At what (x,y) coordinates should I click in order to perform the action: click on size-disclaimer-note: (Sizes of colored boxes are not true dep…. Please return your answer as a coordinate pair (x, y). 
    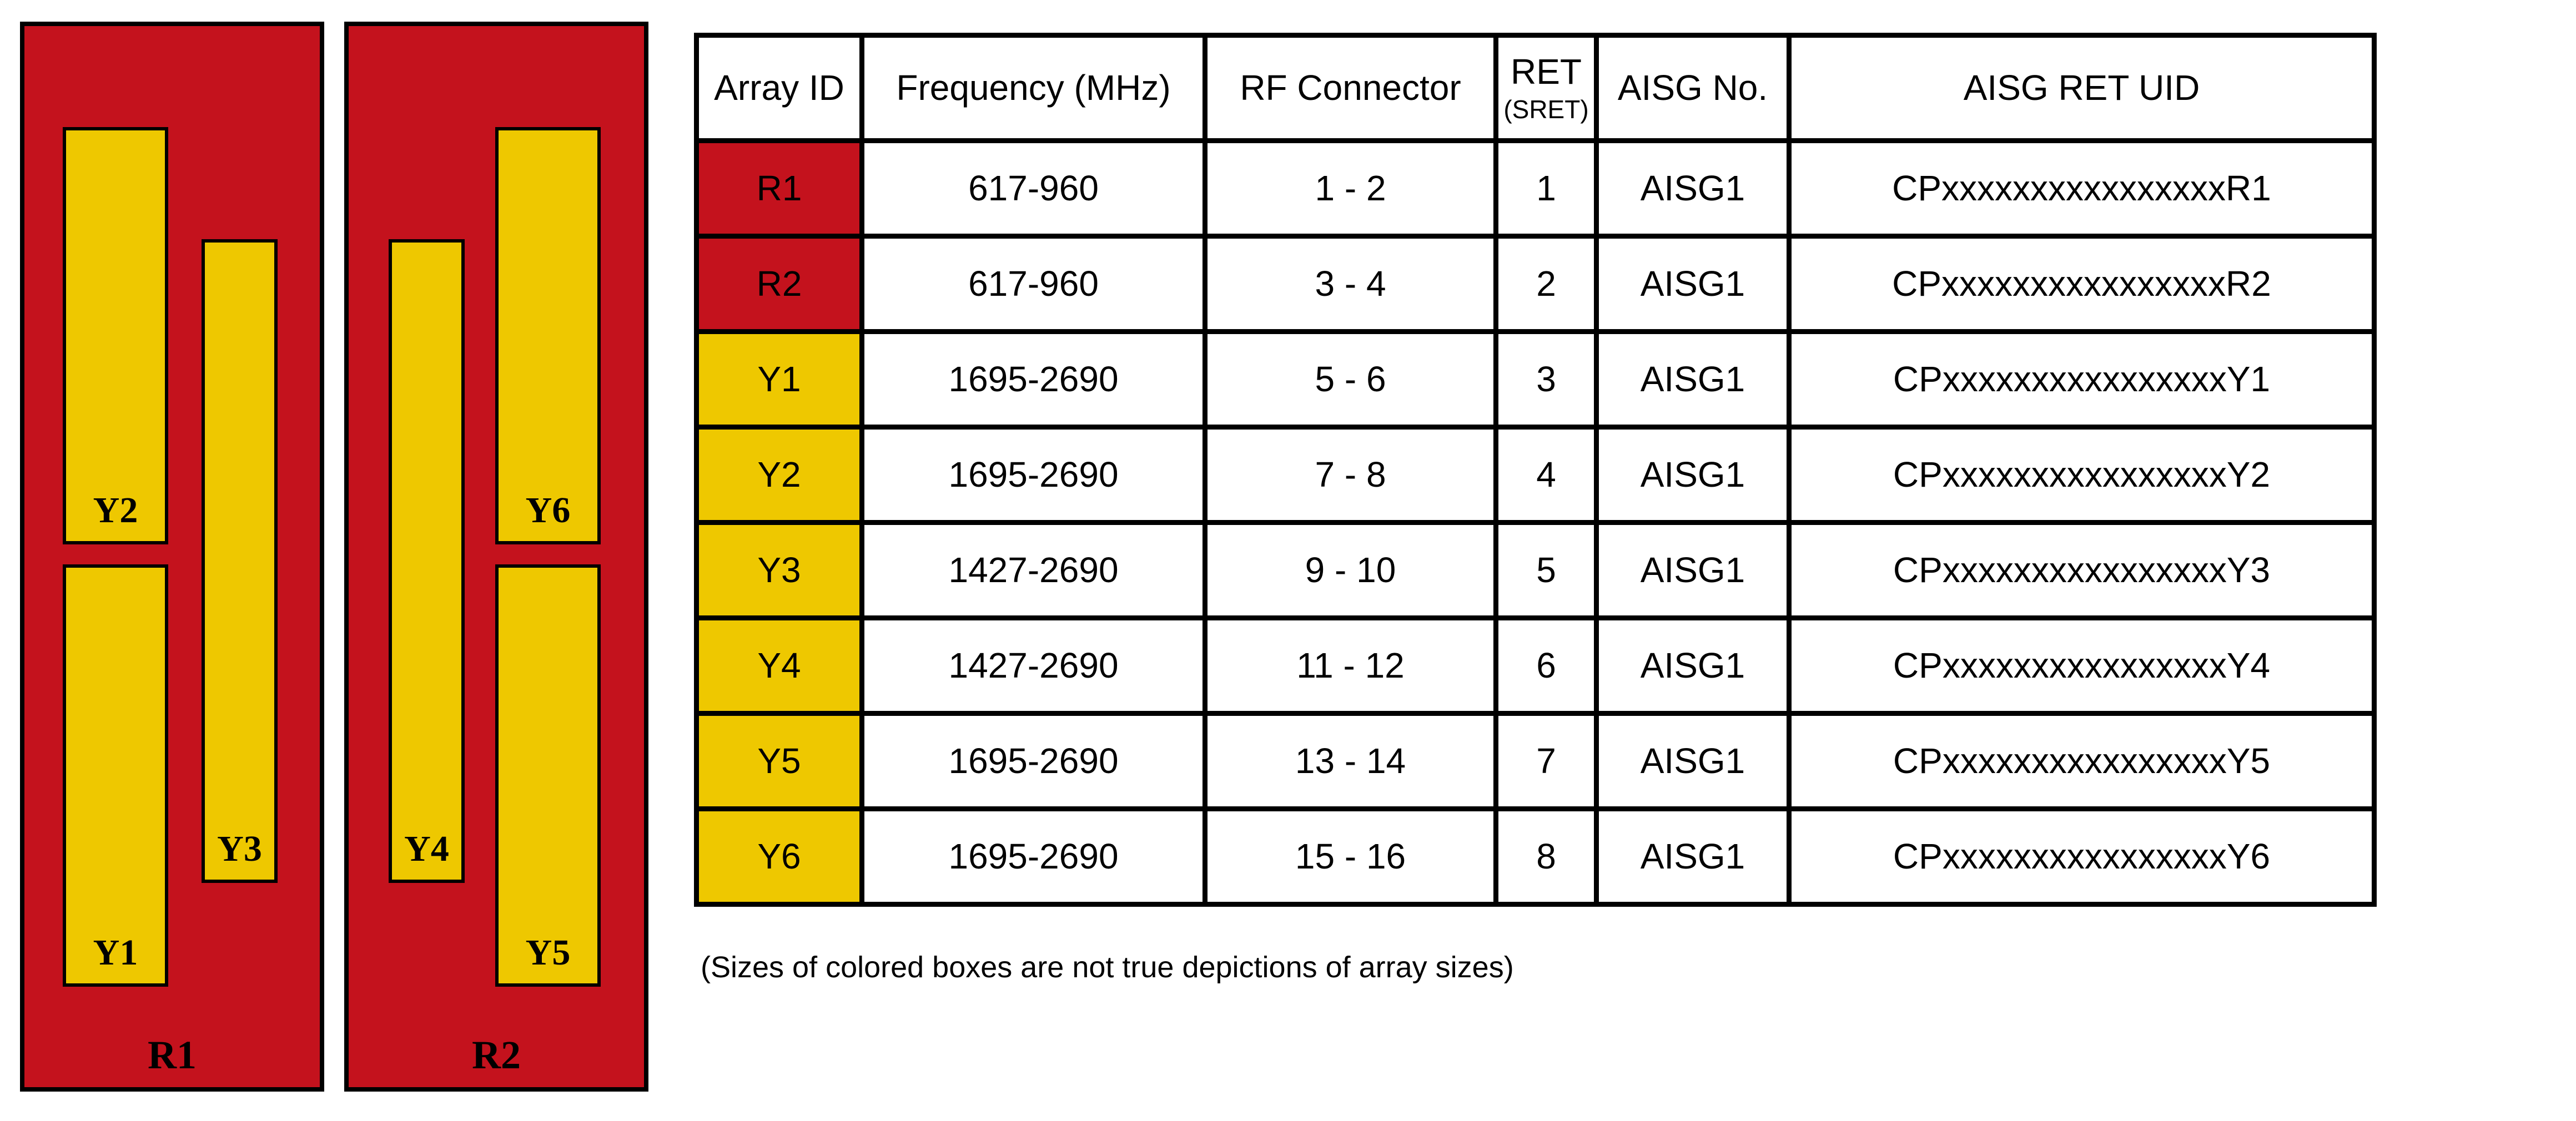
    Looking at the image, I should click on (1107, 968).